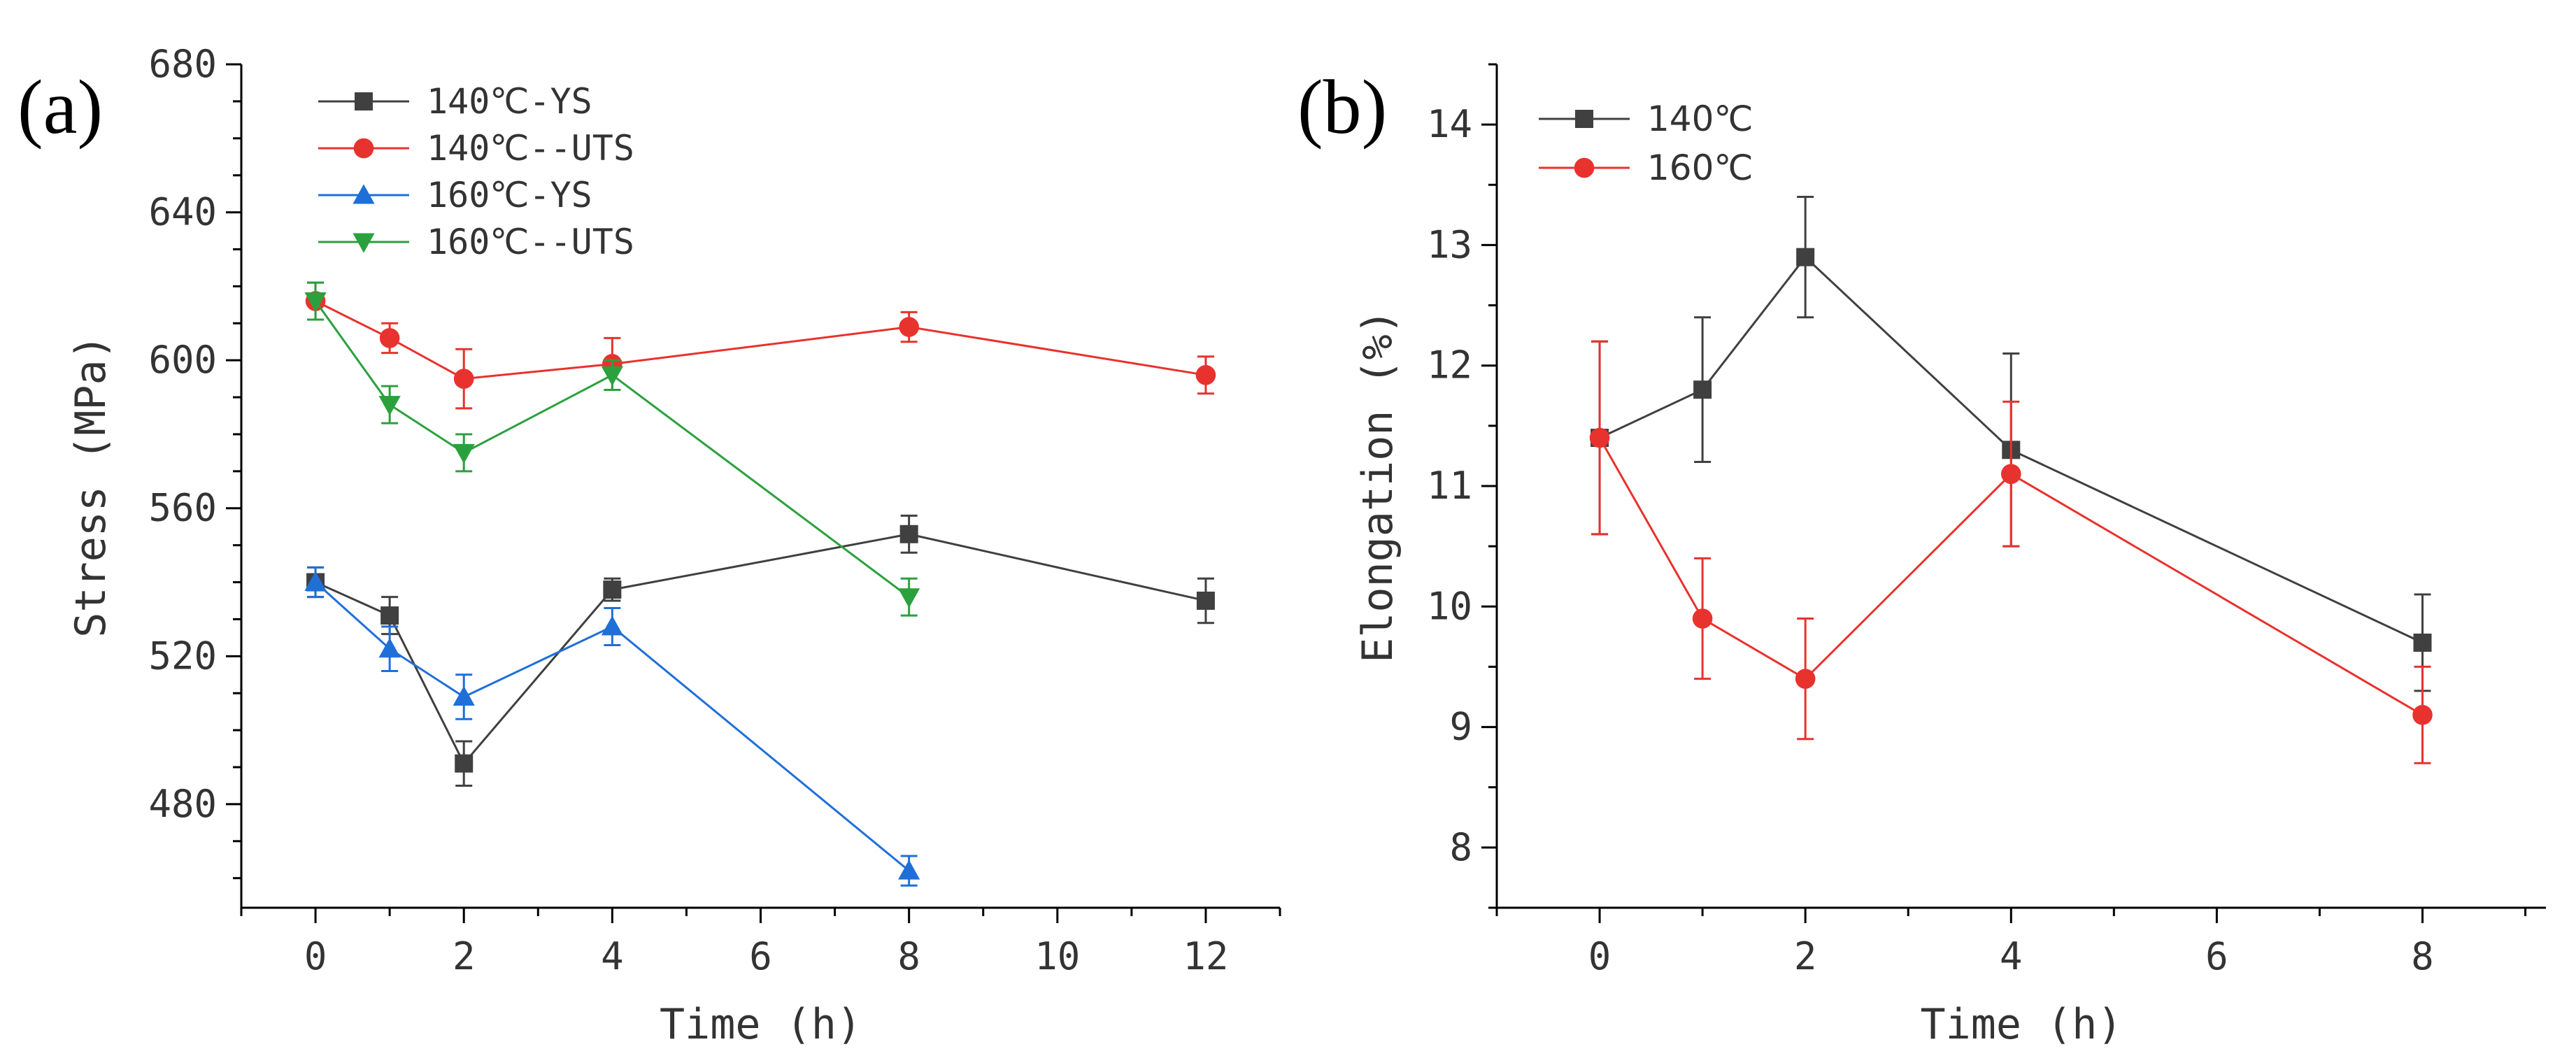 The width and height of the screenshot is (2576, 1056). I want to click on series-160℃--UTS: 160℃--UTS, so click(612, 420).